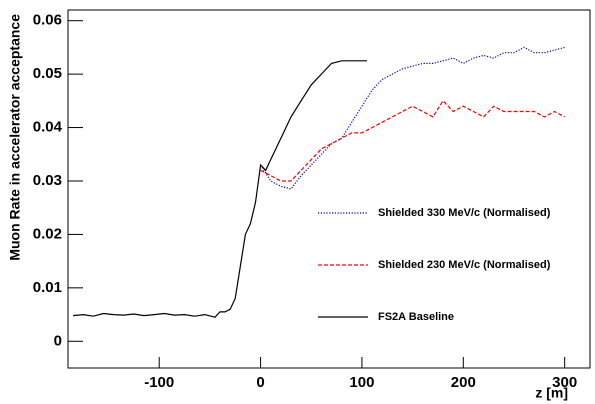 The image size is (595, 404). What do you see at coordinates (47, 20) in the screenshot?
I see `y-tick-label: 0.06` at bounding box center [47, 20].